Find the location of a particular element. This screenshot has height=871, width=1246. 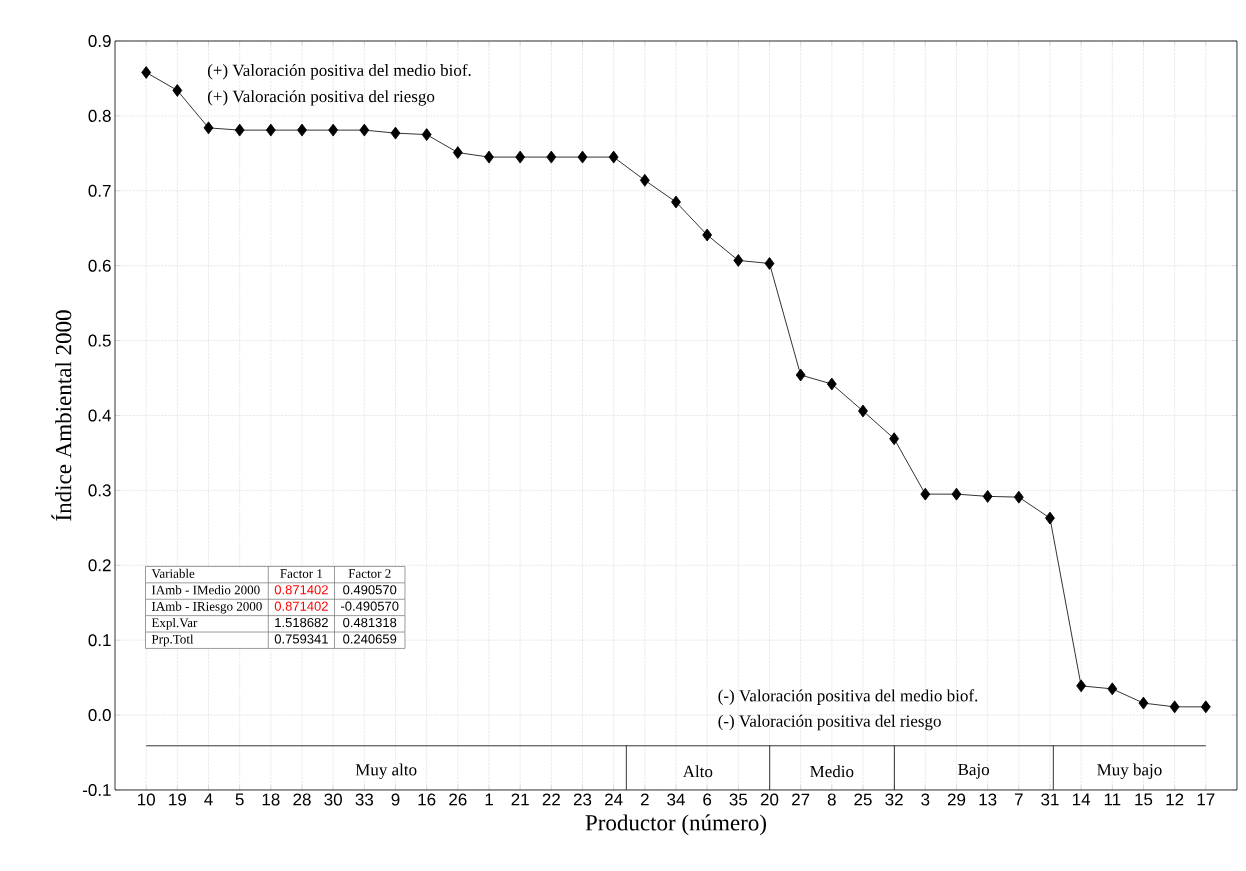

y-tick-label: 0.4 is located at coordinates (99, 415).